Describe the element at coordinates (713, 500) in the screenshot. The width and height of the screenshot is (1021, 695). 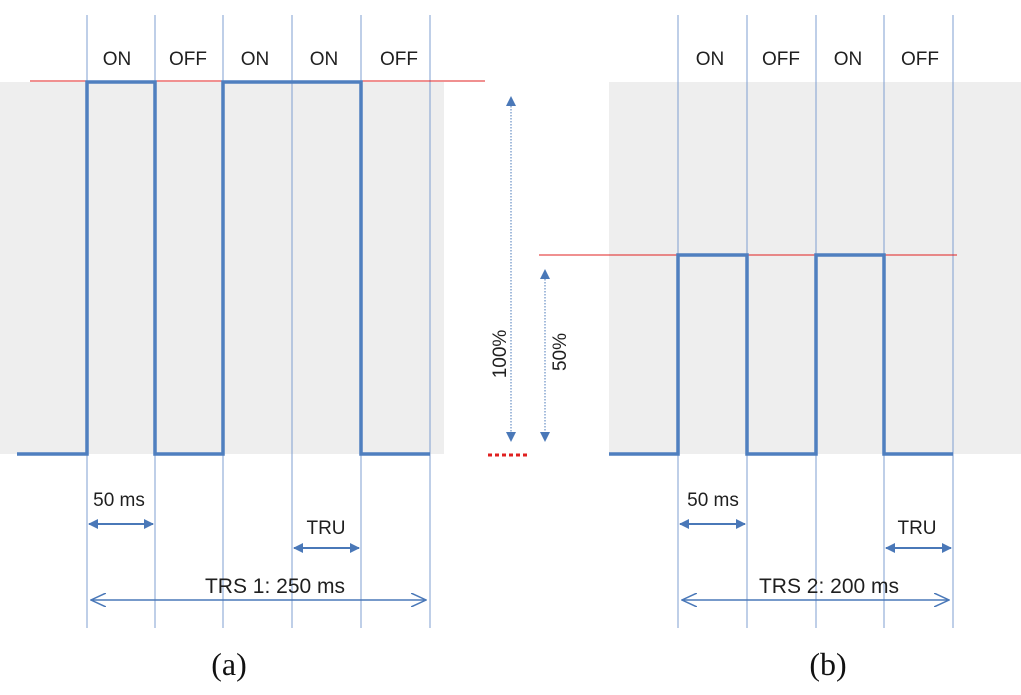
I see `panel-b-unit-label: 50 ms` at that location.